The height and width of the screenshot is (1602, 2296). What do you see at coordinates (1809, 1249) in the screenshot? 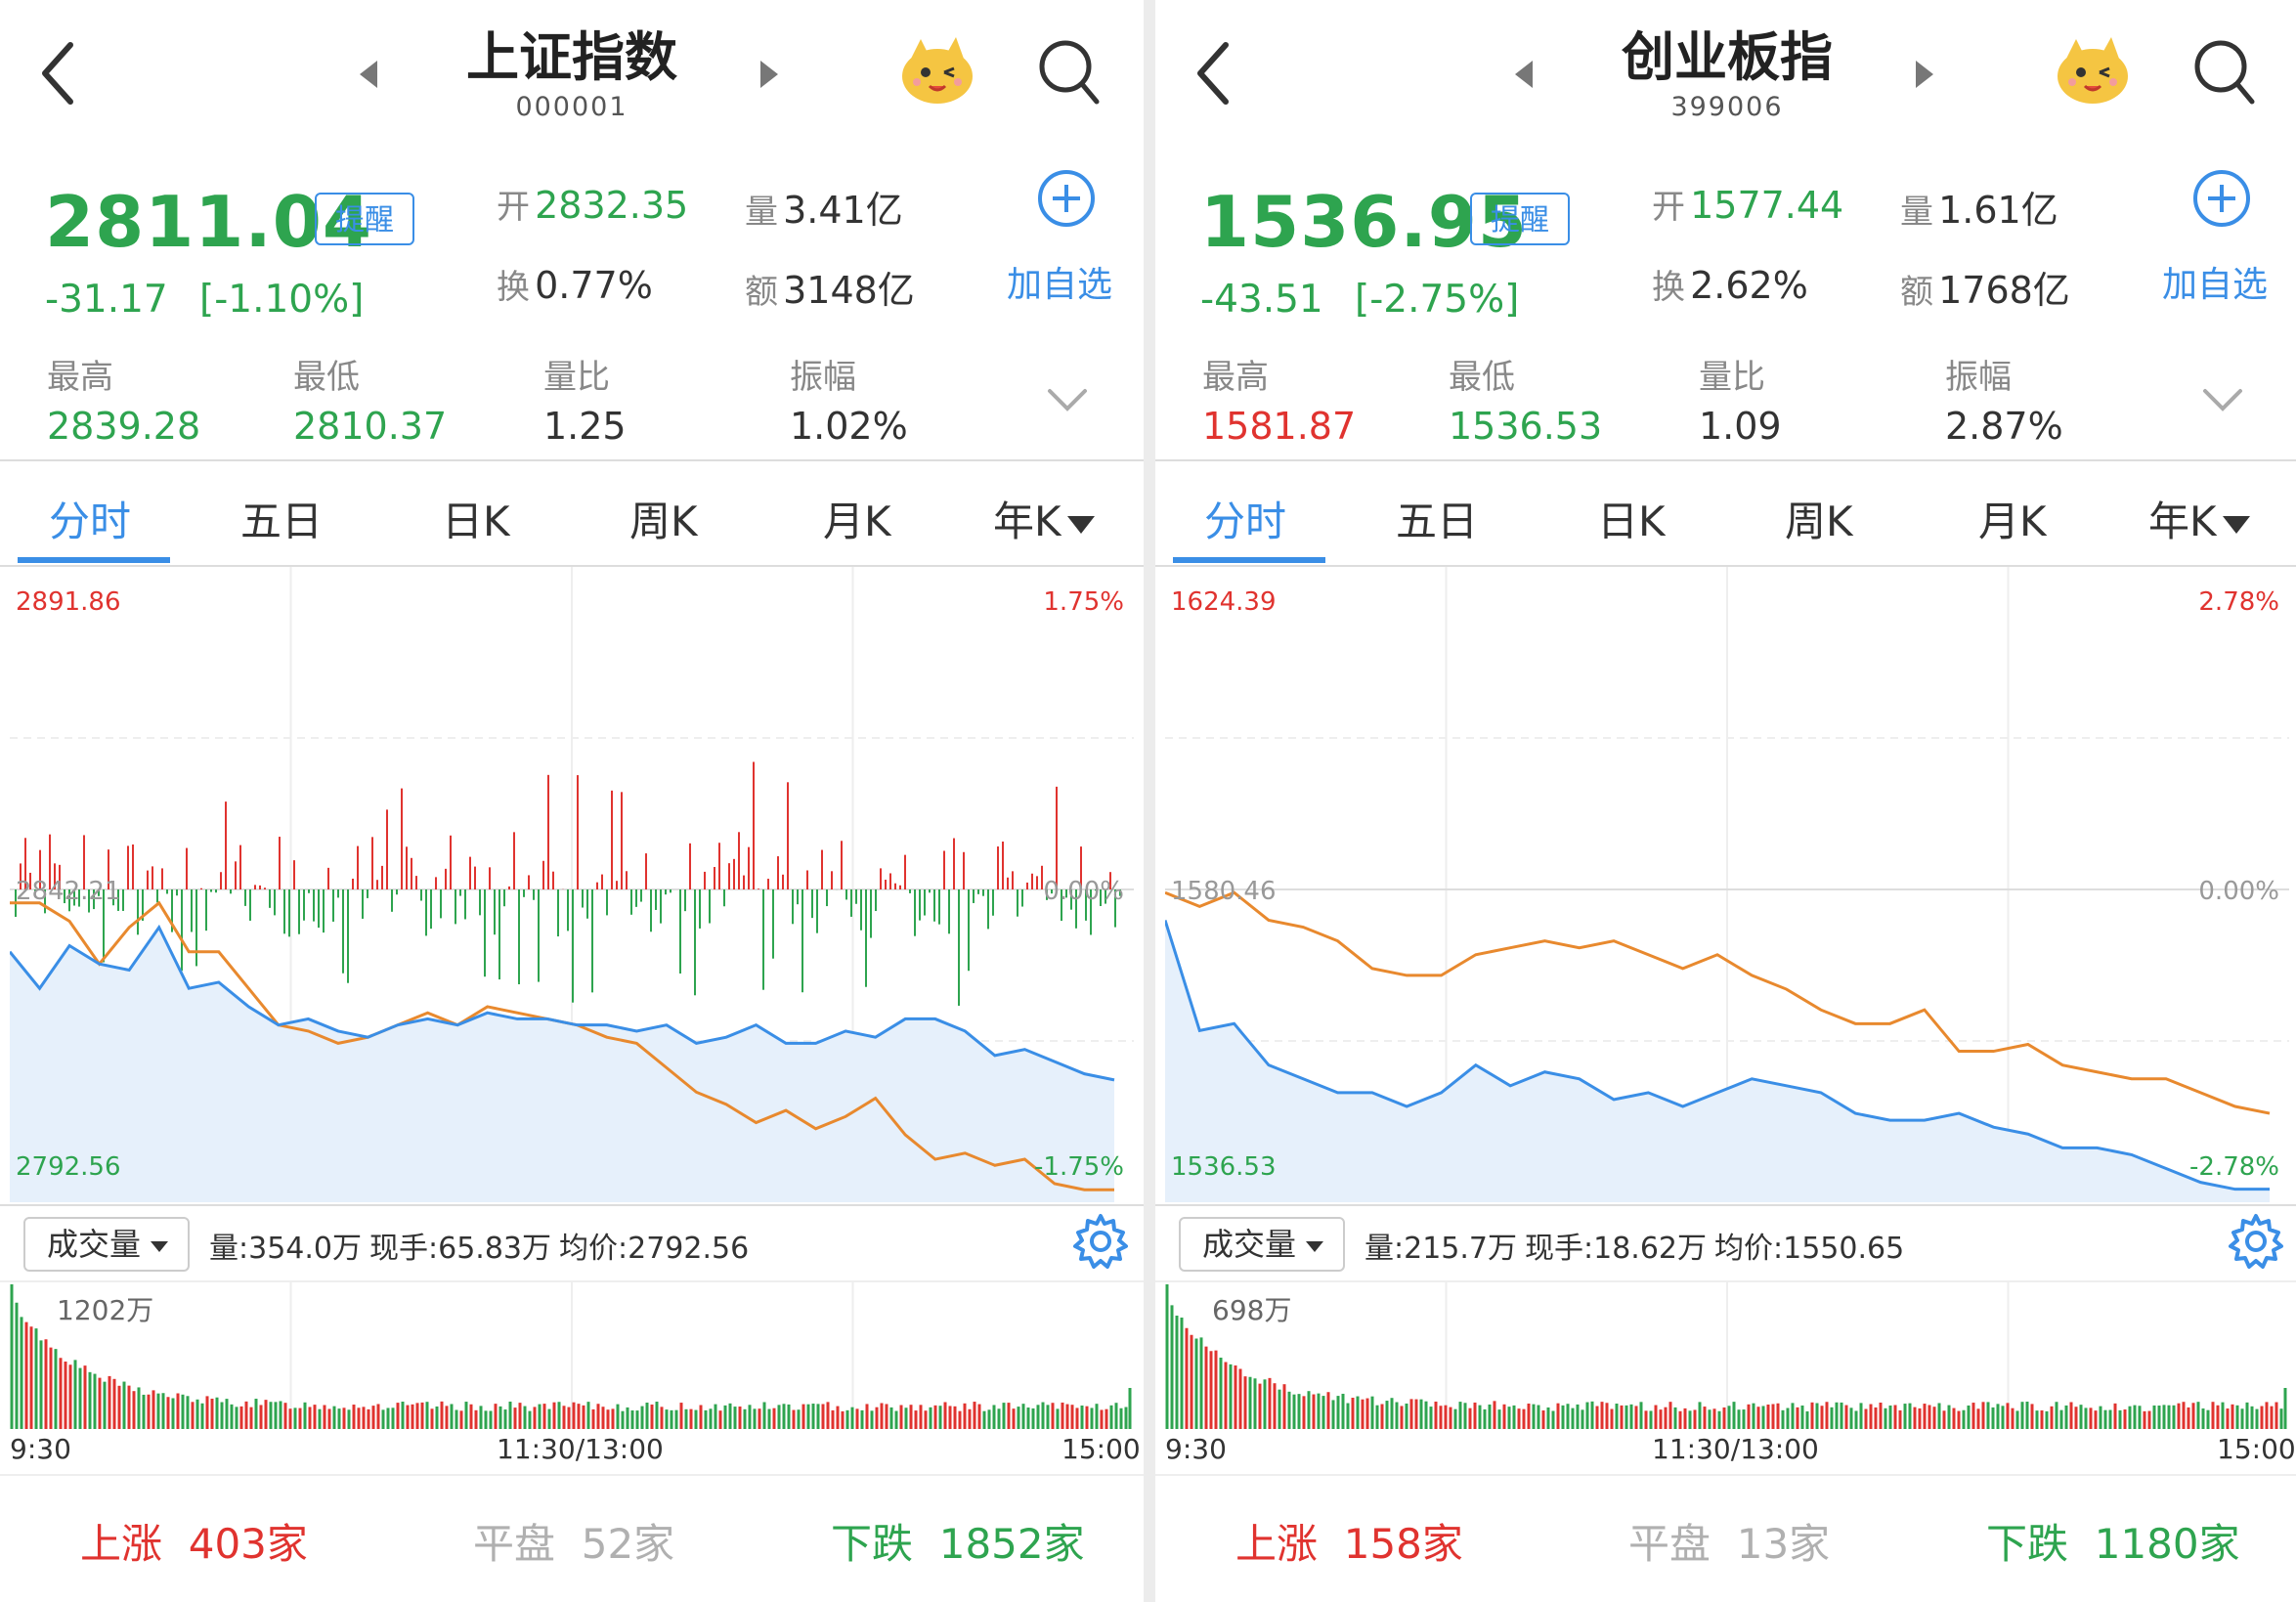
I see `average-price: 均价:1550.65` at bounding box center [1809, 1249].